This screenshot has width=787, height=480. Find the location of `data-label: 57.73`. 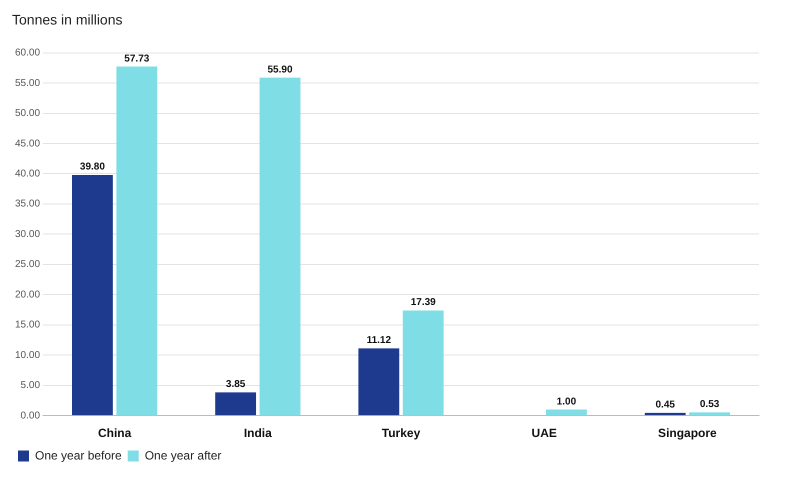

data-label: 57.73 is located at coordinates (137, 58).